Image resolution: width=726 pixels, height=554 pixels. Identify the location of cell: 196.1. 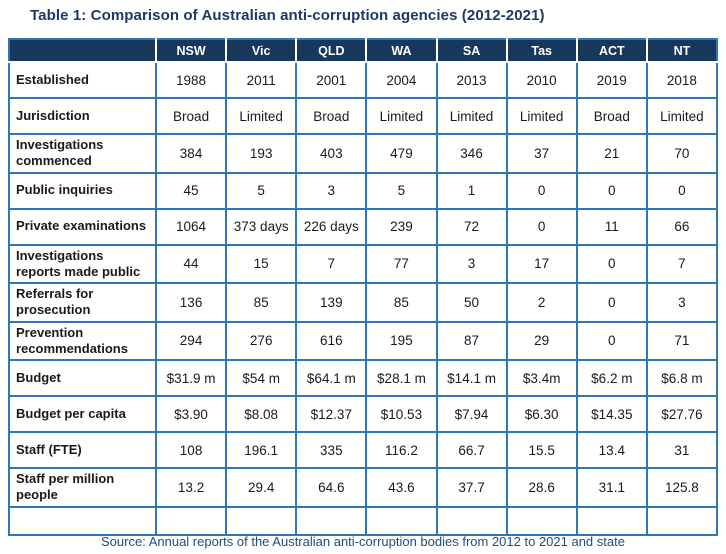
(261, 450).